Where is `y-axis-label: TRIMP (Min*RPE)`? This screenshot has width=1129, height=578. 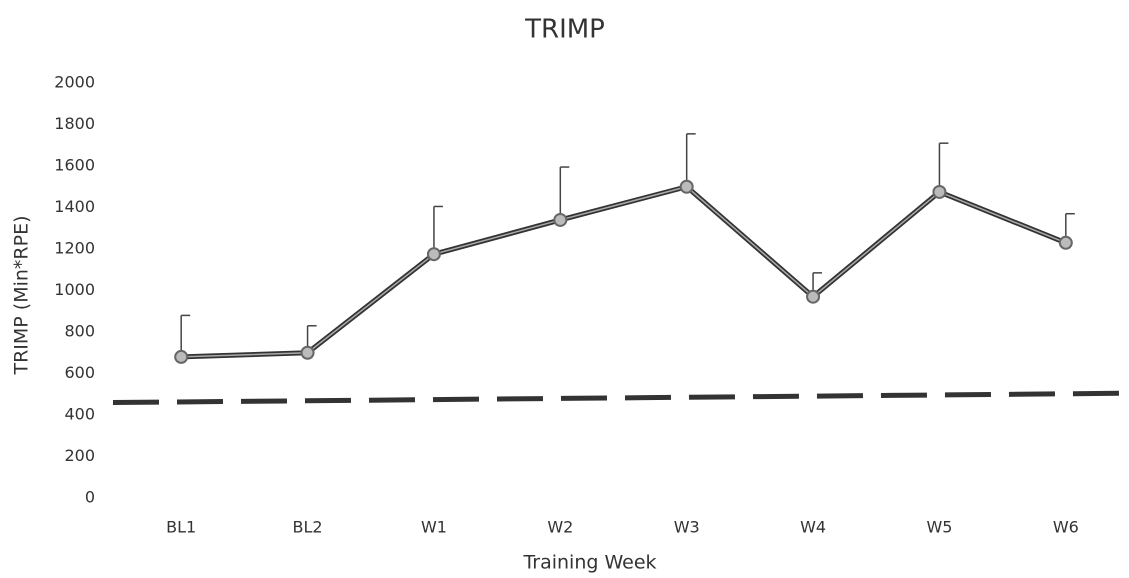 y-axis-label: TRIMP (Min*RPE) is located at coordinates (22, 295).